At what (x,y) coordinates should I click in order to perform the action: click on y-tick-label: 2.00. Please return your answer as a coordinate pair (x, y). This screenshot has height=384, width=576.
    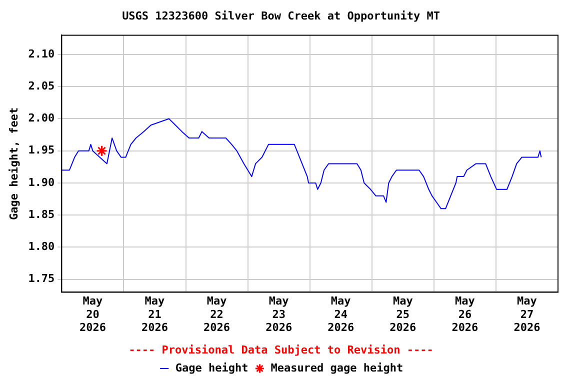
    Looking at the image, I should click on (41, 118).